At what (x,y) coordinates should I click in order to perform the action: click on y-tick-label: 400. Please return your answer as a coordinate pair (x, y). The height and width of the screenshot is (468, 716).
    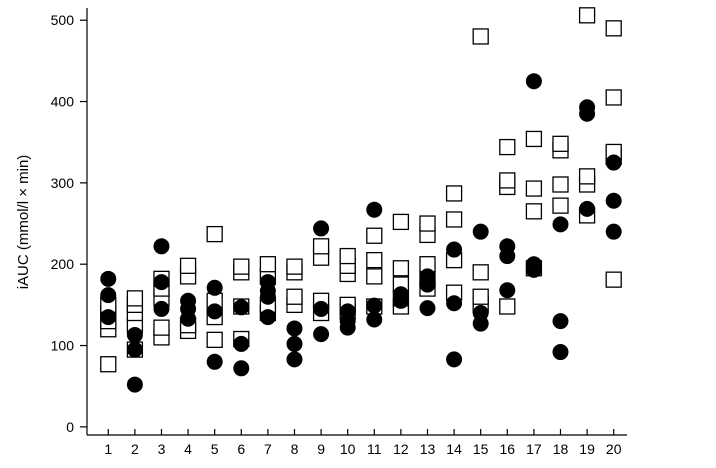
    Looking at the image, I should click on (63, 102).